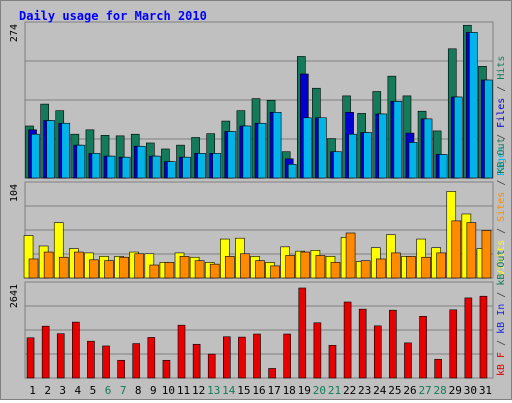  I want to click on x-tick-label: 9, so click(153, 390).